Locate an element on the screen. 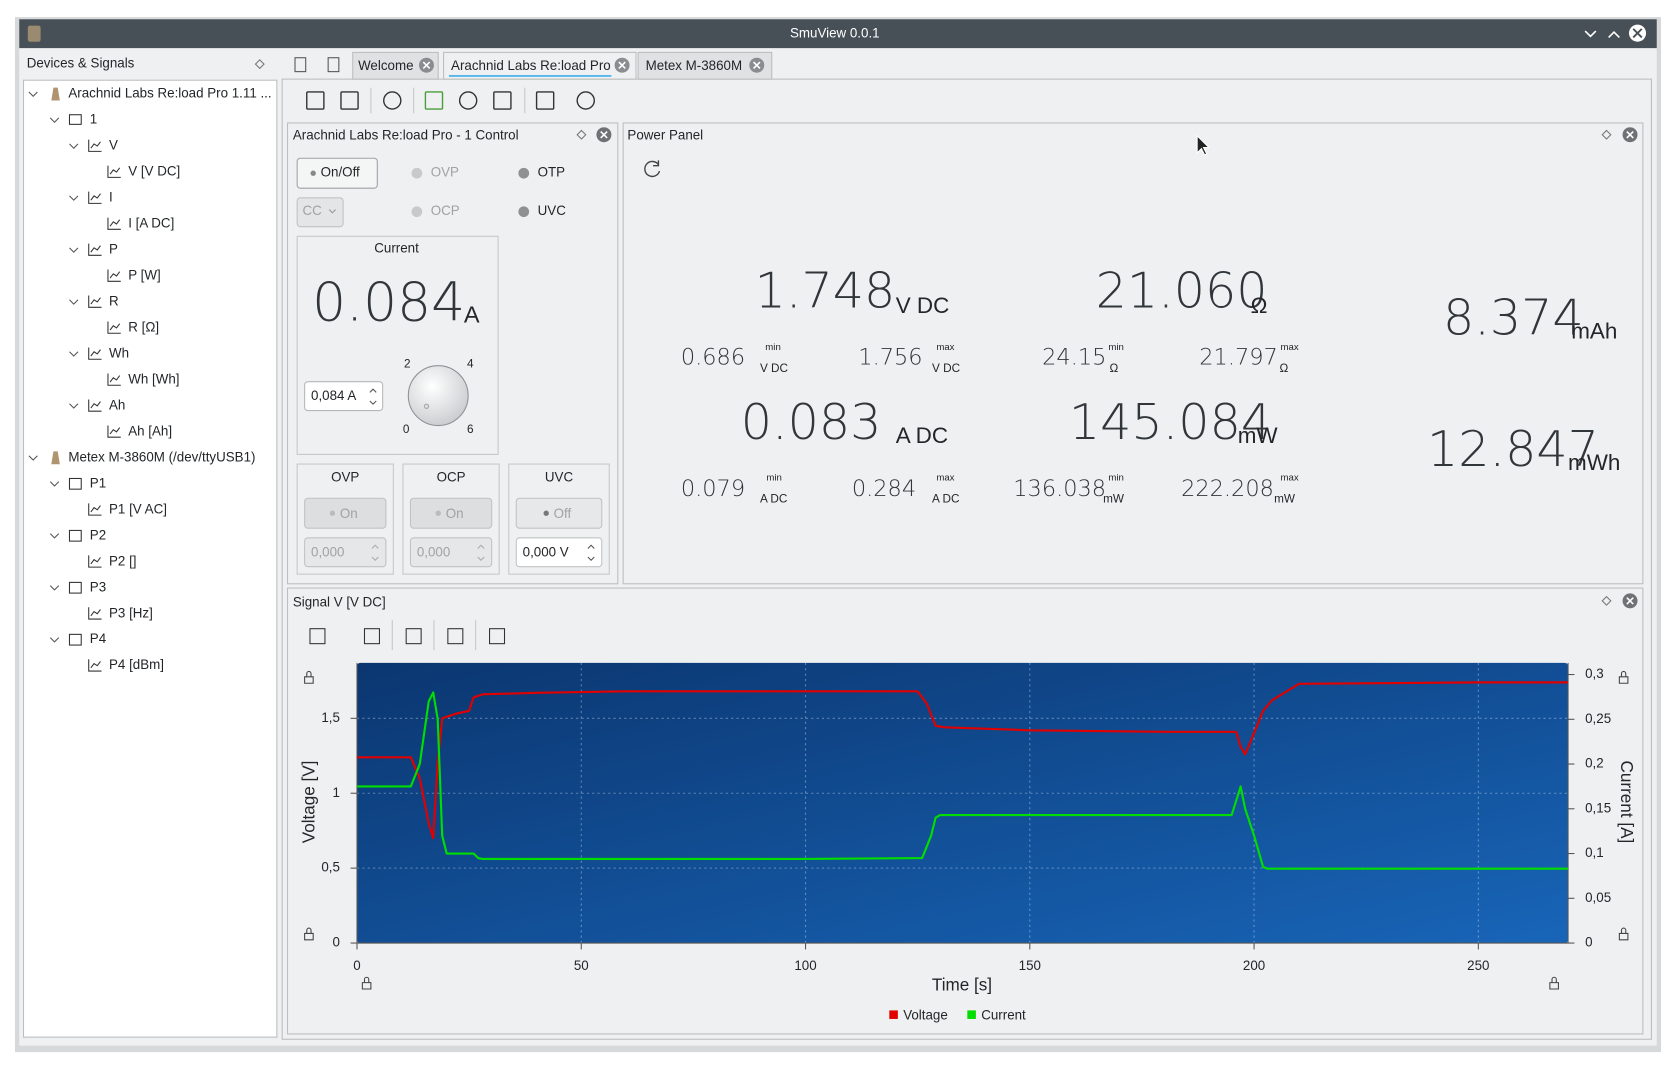 The height and width of the screenshot is (1066, 1676). x-tick-label: 150 is located at coordinates (1030, 965).